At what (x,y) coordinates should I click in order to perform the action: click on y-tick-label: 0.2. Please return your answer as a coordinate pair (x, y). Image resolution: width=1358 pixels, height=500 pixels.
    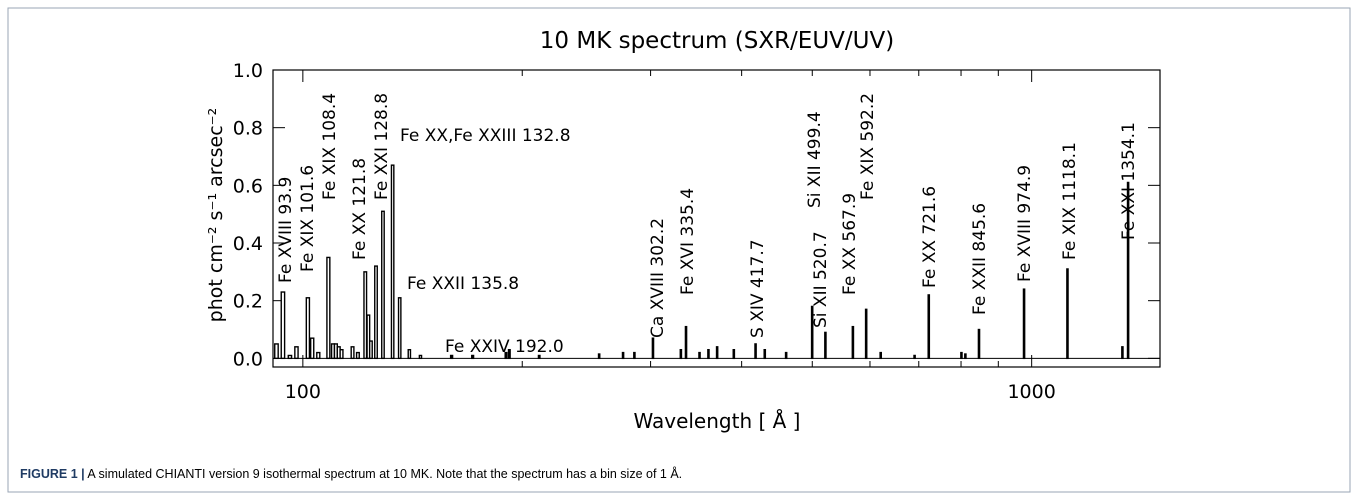
    Looking at the image, I should click on (248, 302).